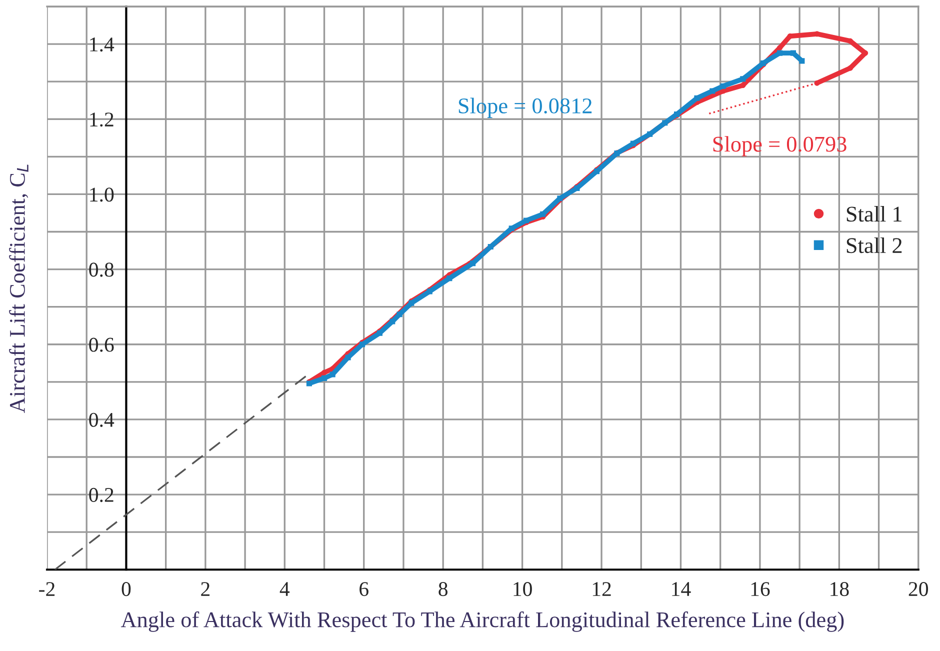 The height and width of the screenshot is (651, 940). What do you see at coordinates (779, 146) in the screenshot?
I see `annotation: Slope = 0.0793` at bounding box center [779, 146].